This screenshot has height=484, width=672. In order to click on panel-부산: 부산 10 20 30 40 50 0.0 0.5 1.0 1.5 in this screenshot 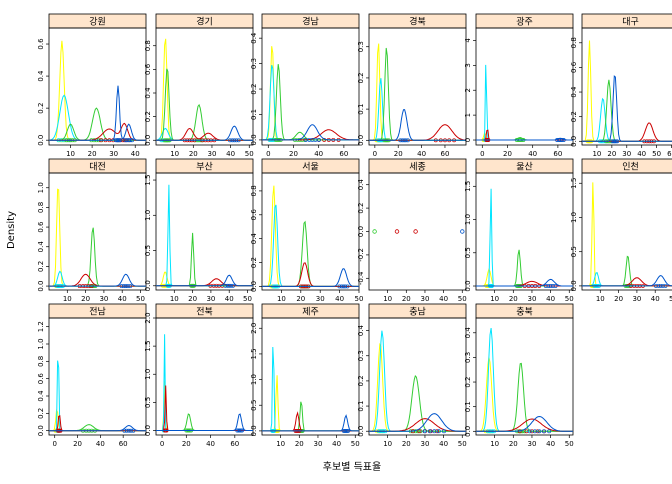, I will do `click(199, 230)`.